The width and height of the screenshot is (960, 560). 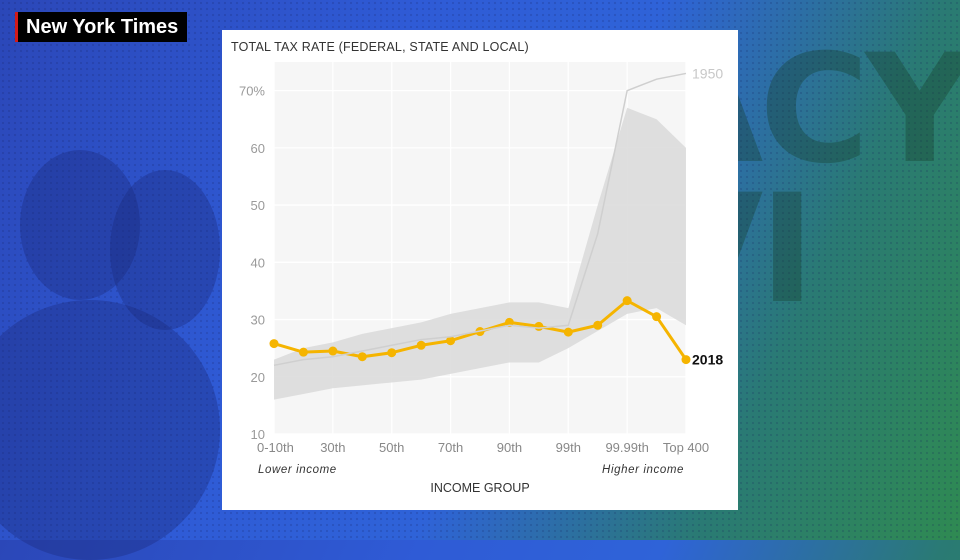 What do you see at coordinates (258, 262) in the screenshot?
I see `y-tick-label: 40` at bounding box center [258, 262].